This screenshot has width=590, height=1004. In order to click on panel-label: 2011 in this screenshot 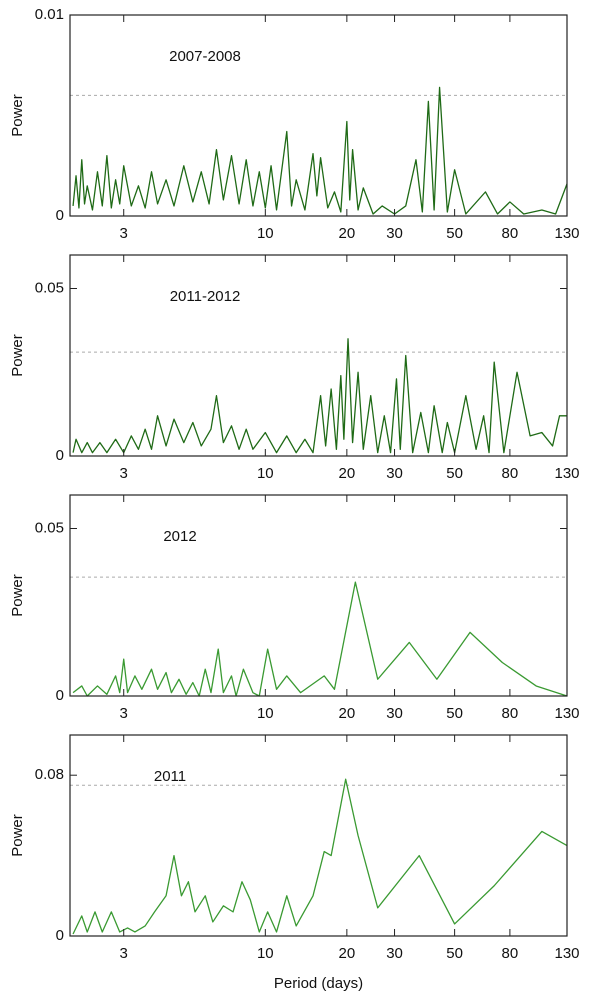, I will do `click(170, 776)`.